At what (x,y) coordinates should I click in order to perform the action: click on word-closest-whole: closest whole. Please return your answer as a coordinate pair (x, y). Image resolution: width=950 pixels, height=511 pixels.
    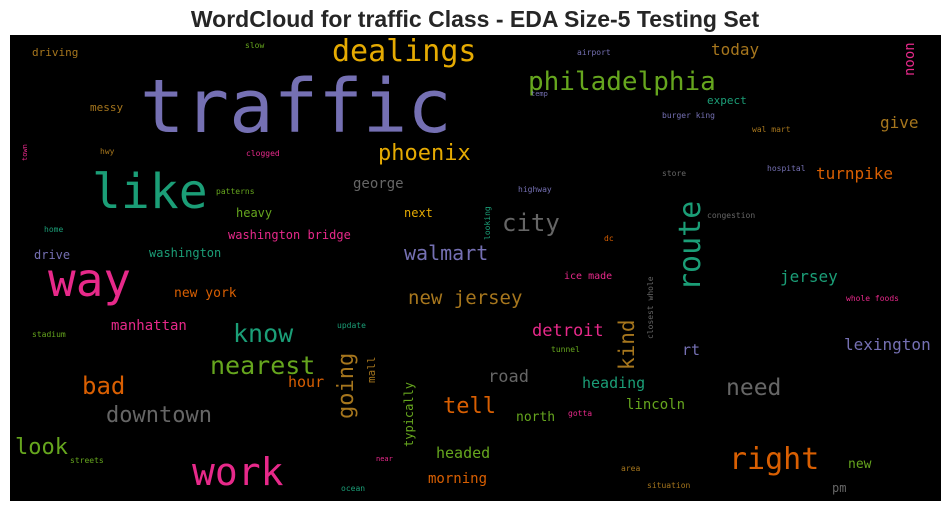
    Looking at the image, I should click on (650, 307).